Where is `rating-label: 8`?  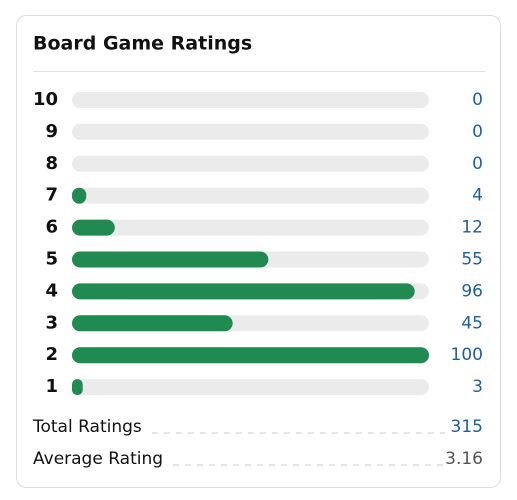 rating-label: 8 is located at coordinates (51, 163).